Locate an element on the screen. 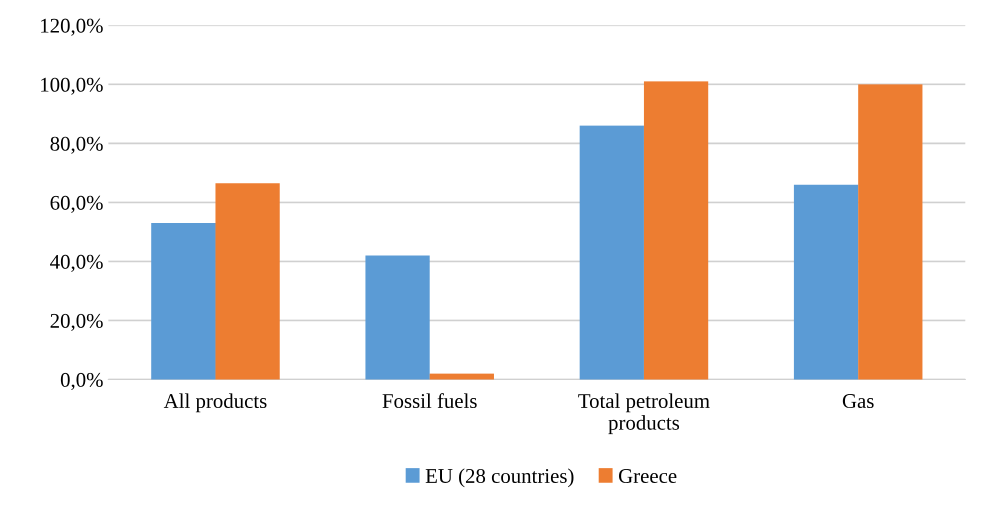  x-tick-label: Fossil fuels is located at coordinates (429, 400).